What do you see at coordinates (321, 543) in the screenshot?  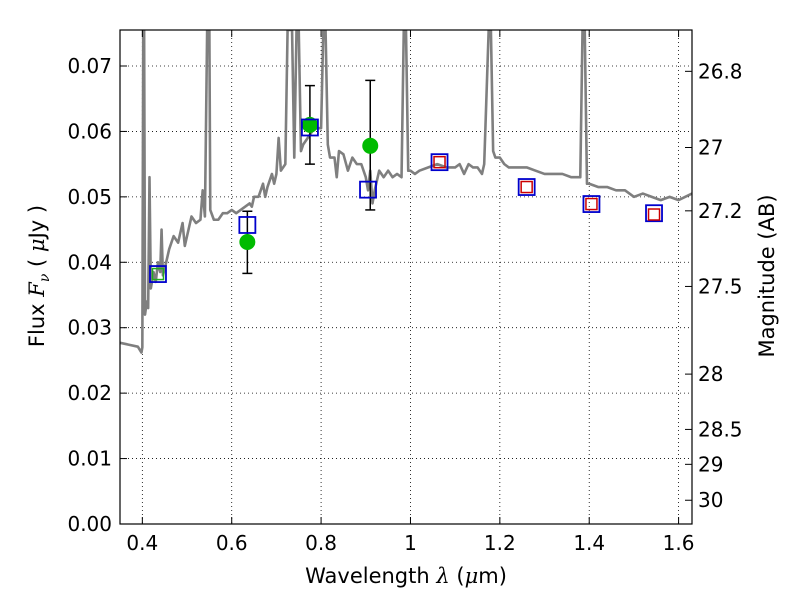 I see `x-tick-label: 0.8` at bounding box center [321, 543].